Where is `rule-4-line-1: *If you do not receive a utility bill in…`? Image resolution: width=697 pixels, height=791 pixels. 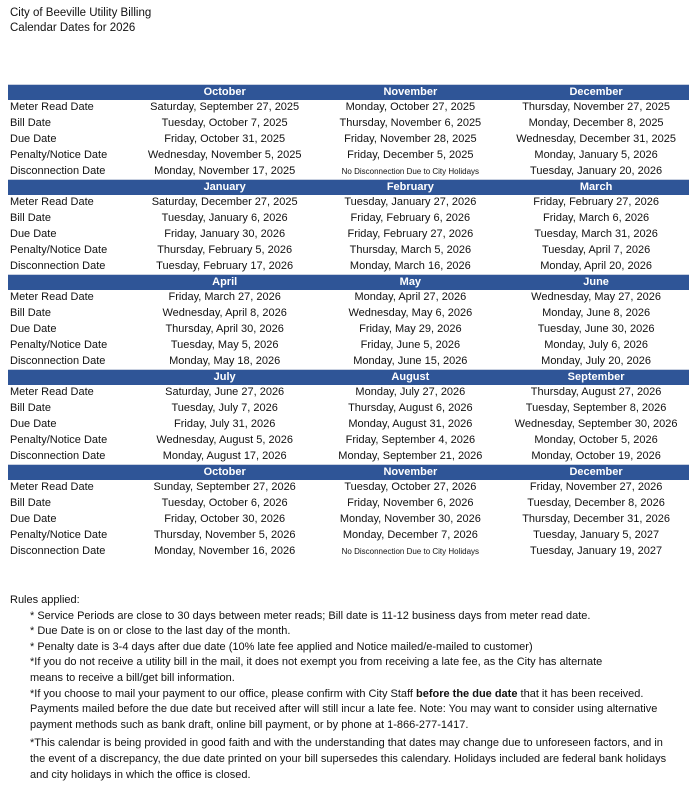
rule-4-line-1: *If you do not receive a utility bill in… is located at coordinates (316, 662).